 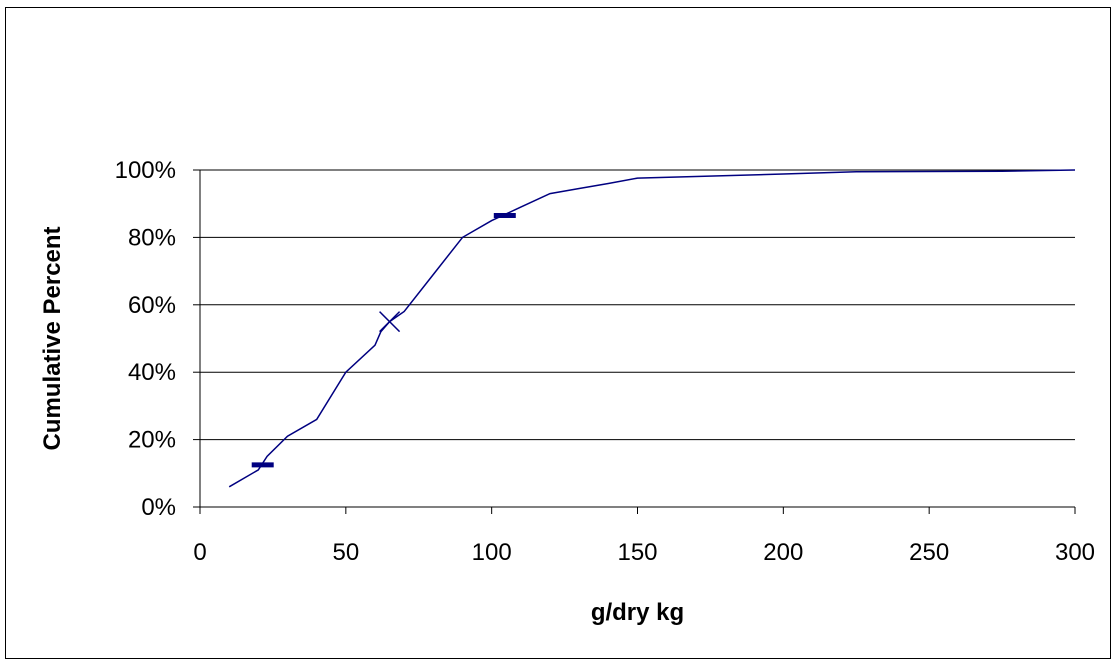 What do you see at coordinates (199, 552) in the screenshot?
I see `x-tick-label: 0` at bounding box center [199, 552].